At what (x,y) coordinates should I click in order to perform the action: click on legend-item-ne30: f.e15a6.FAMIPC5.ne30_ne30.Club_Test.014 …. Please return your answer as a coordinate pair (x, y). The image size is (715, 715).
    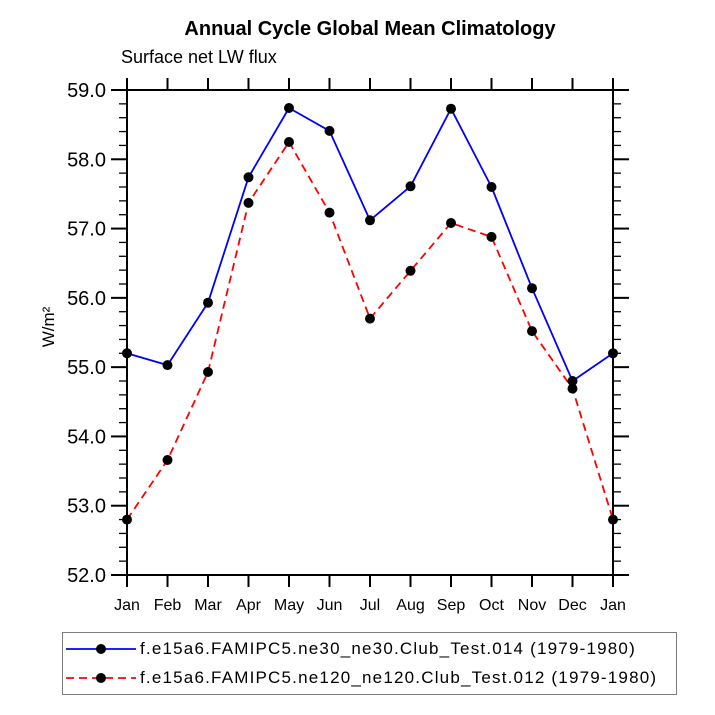
    Looking at the image, I should click on (369, 649).